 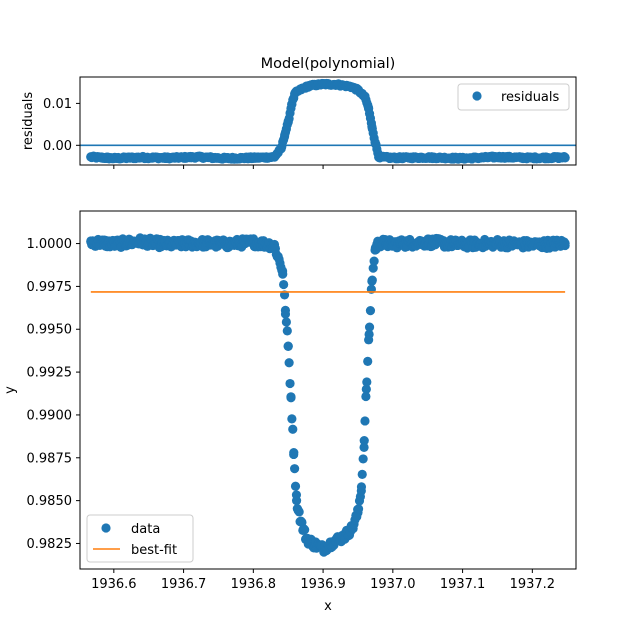 What do you see at coordinates (28, 121) in the screenshot?
I see `residuals-ylabel: residuals` at bounding box center [28, 121].